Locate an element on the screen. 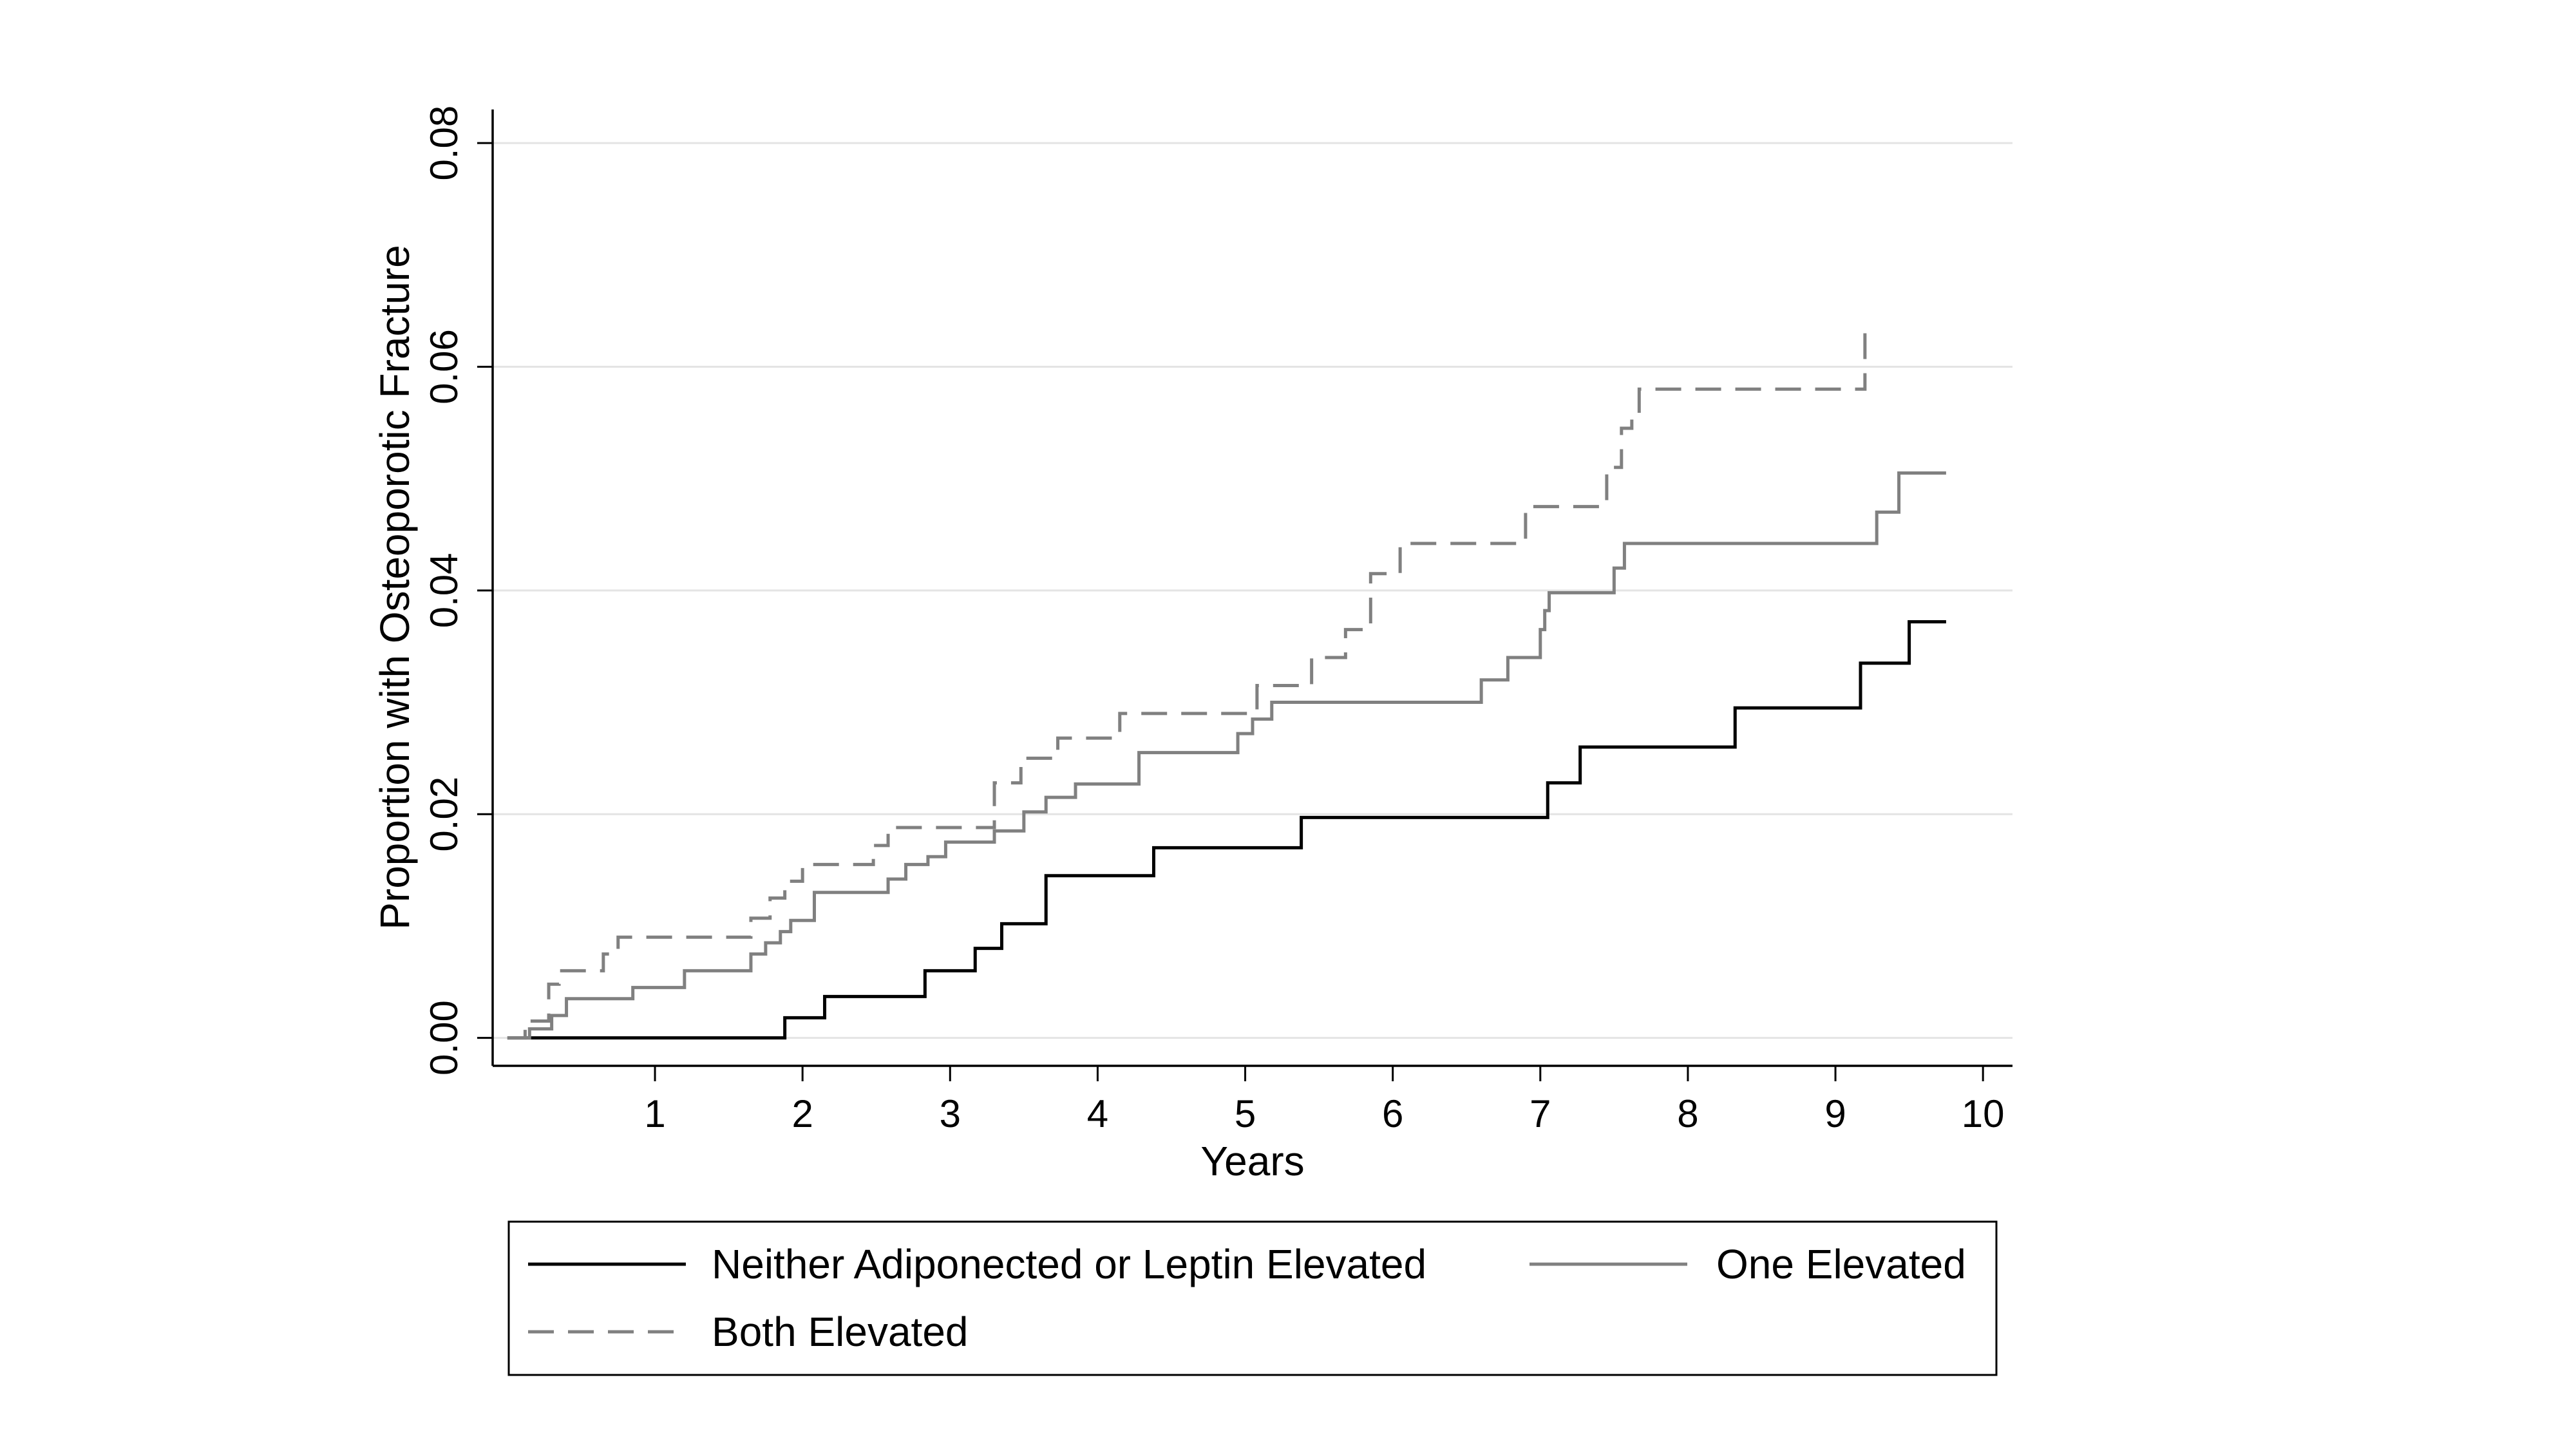 This screenshot has height=1449, width=2576. x-tick-label-0: 1 is located at coordinates (654, 1113).